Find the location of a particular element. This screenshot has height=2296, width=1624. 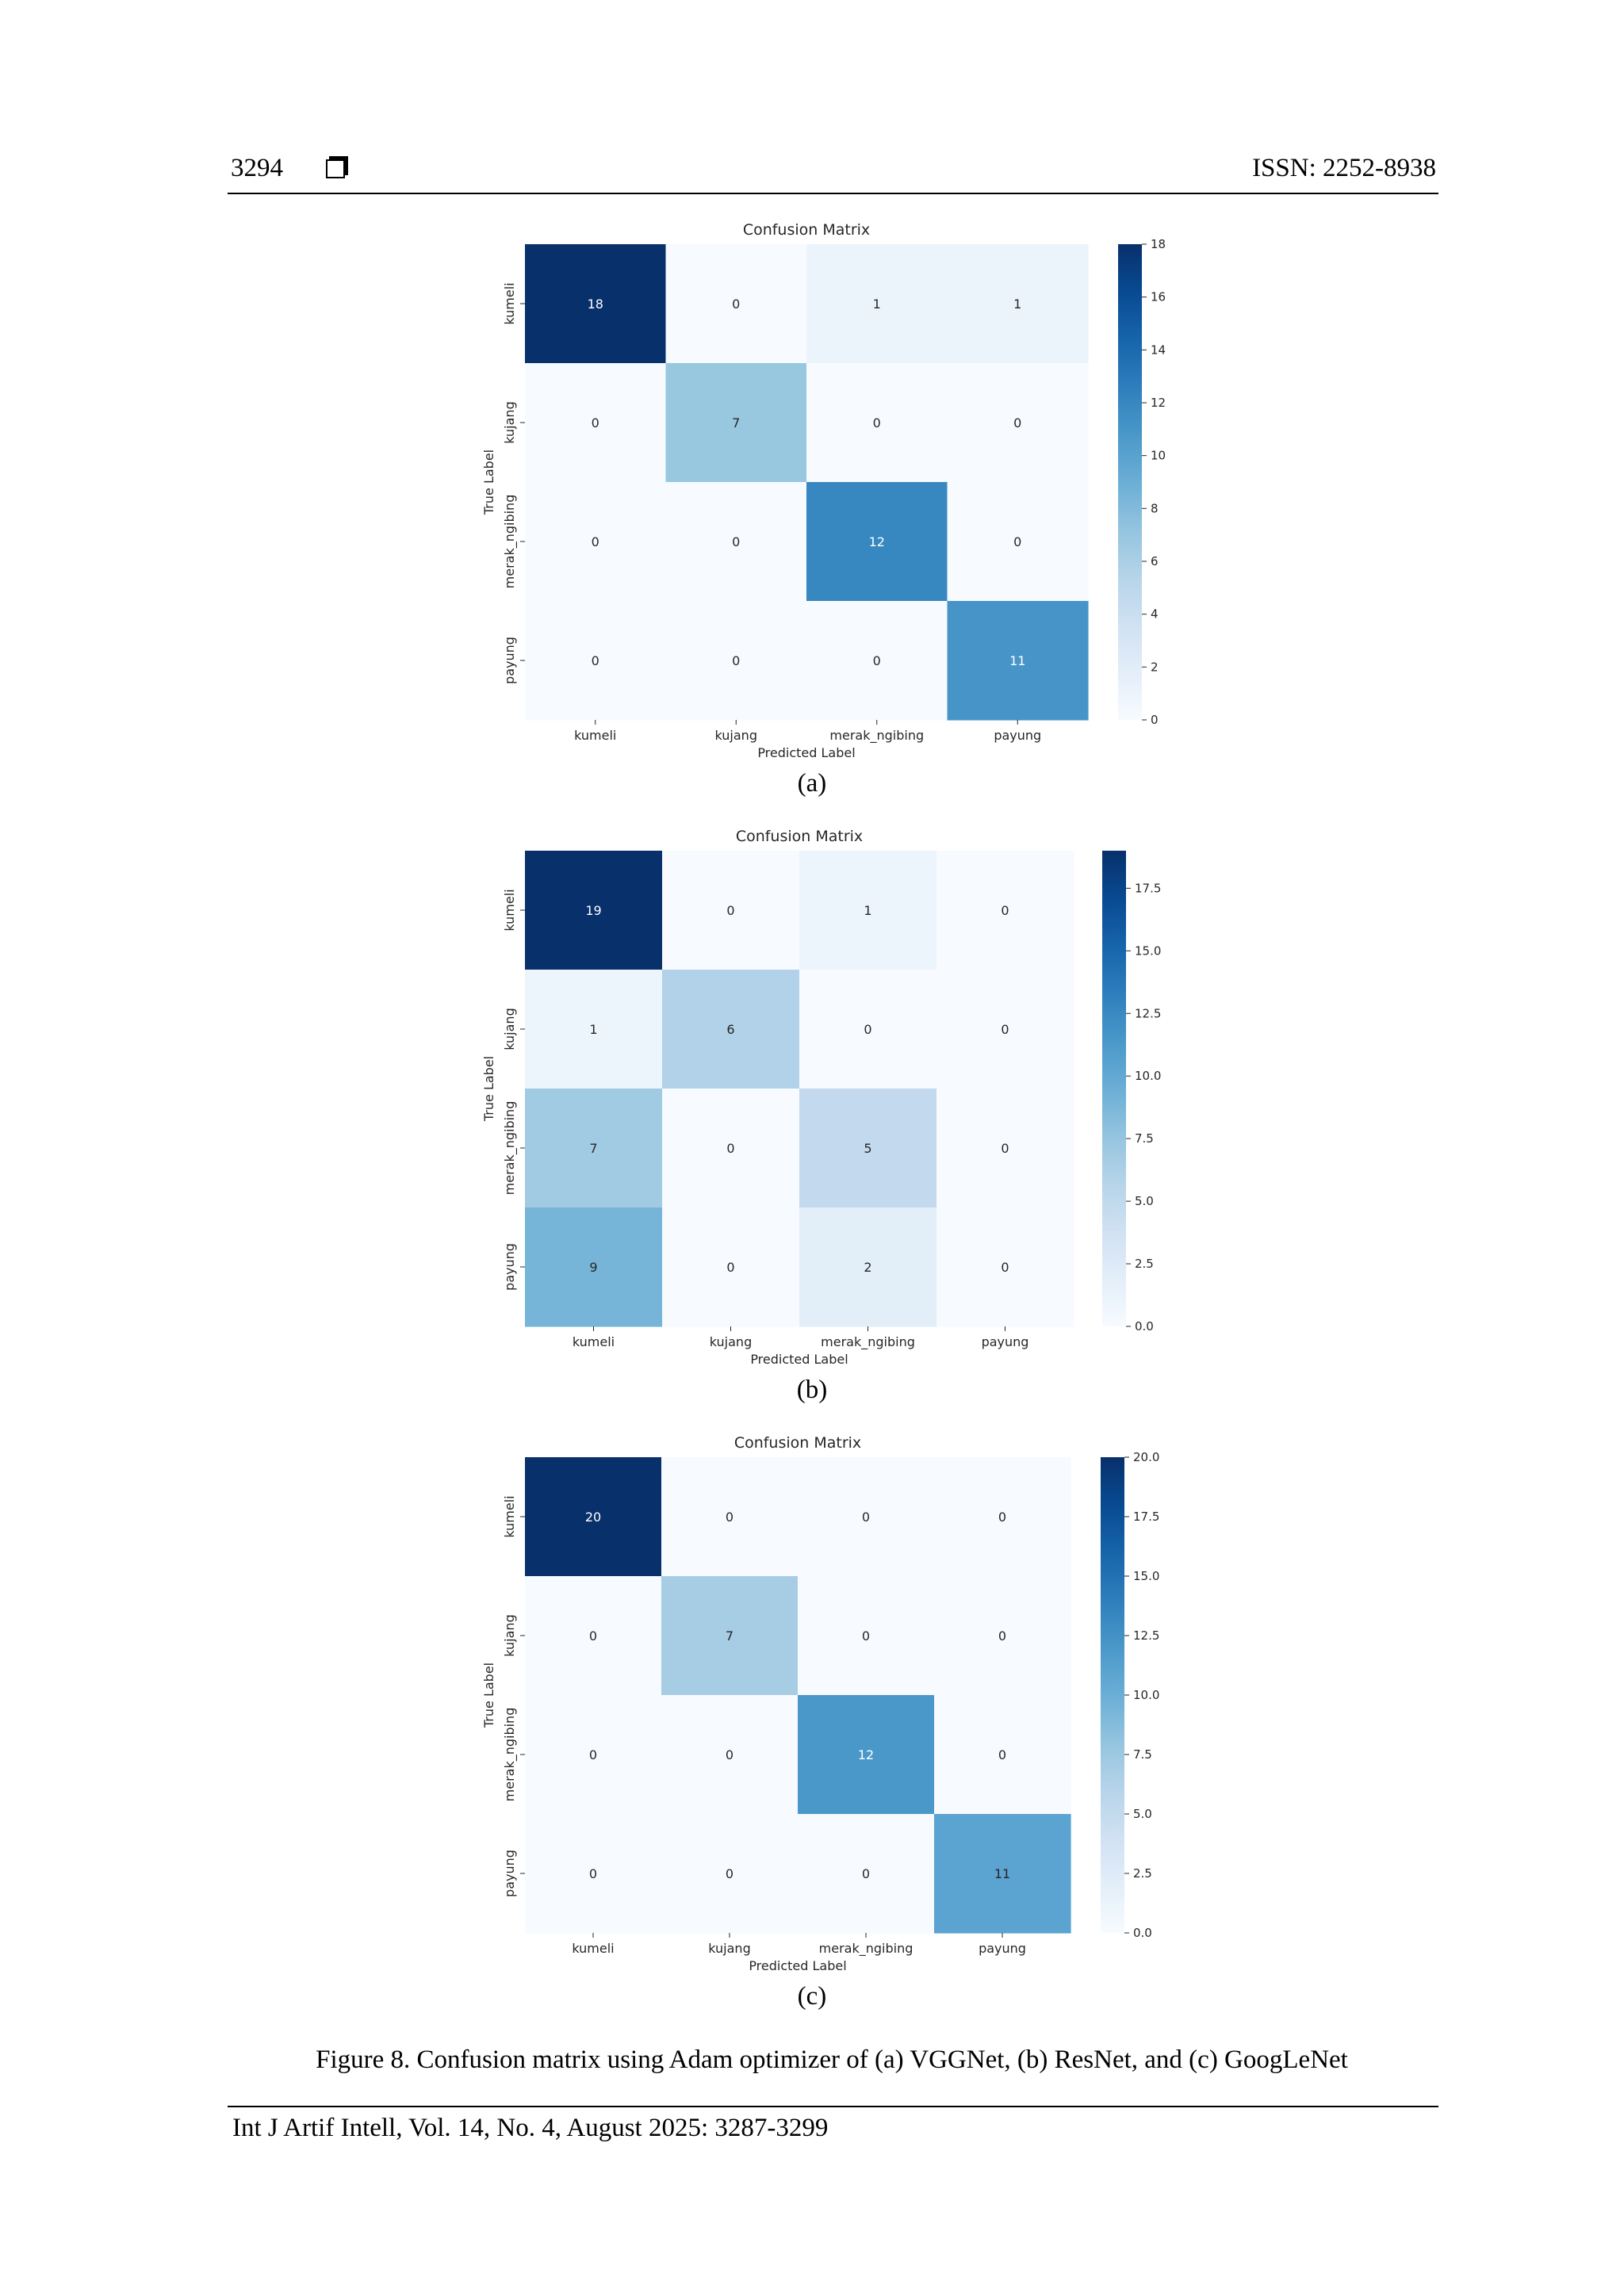

cell-value-label: 19 is located at coordinates (593, 911).